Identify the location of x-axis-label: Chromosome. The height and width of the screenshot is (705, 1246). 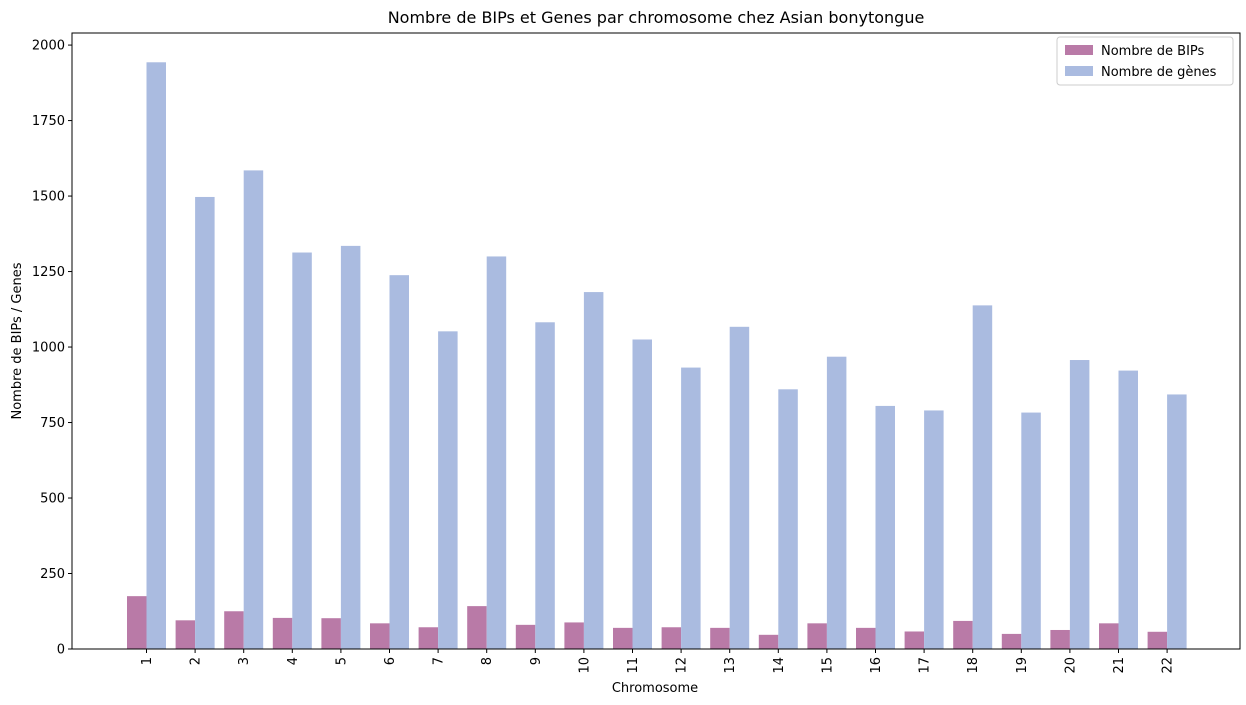
(655, 688).